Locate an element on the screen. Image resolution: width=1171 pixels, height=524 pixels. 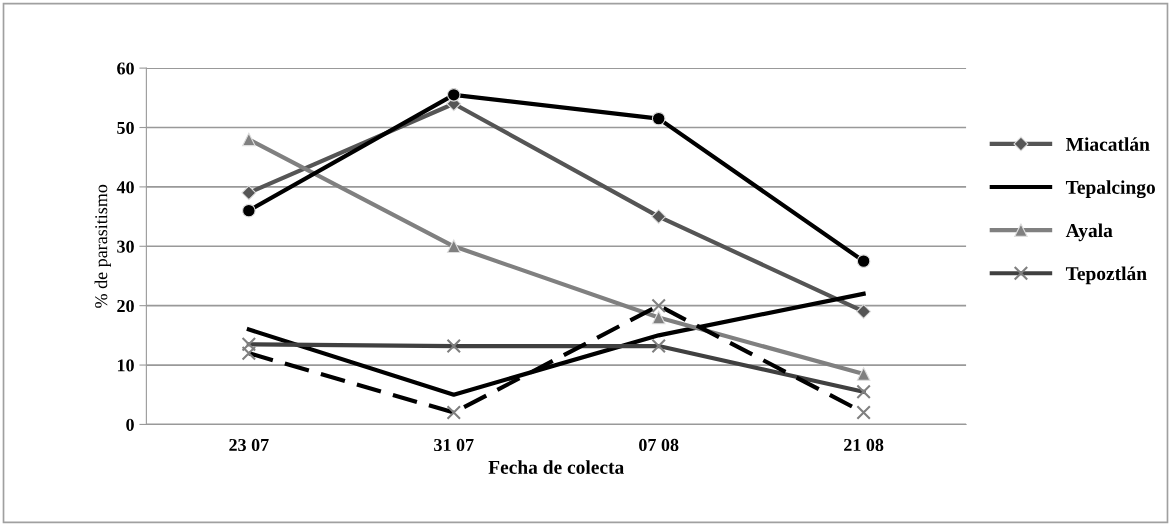
x-tick-label: 23 07 is located at coordinates (249, 445).